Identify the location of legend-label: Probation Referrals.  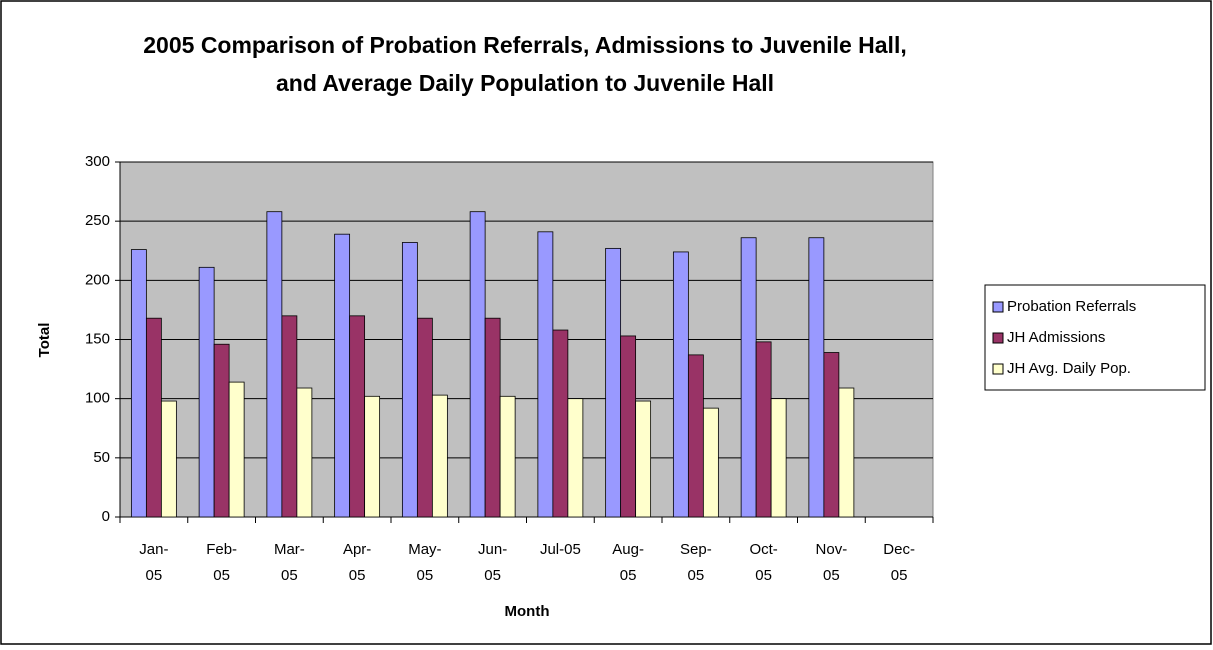
(1071, 306).